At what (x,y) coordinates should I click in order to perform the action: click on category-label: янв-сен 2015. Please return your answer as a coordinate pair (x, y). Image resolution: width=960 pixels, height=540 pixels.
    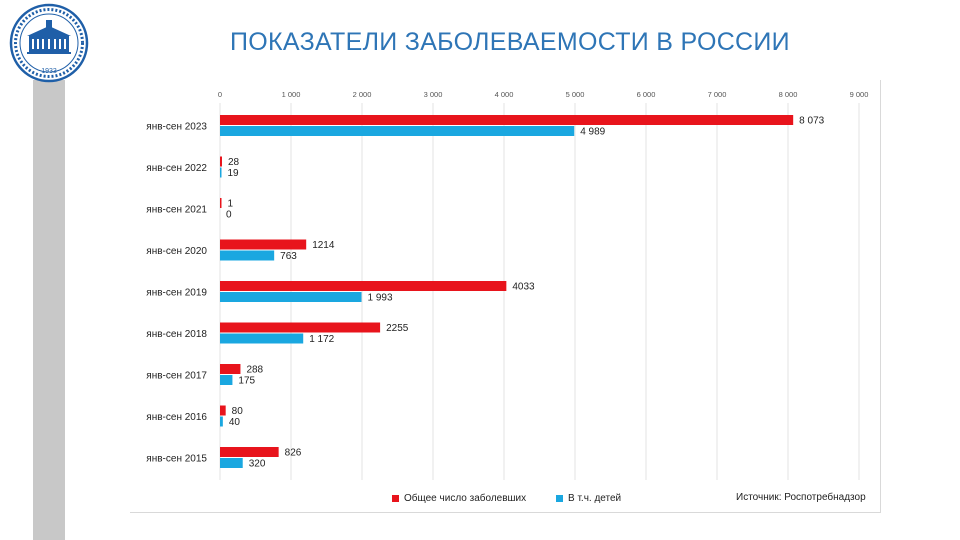
    Looking at the image, I should click on (176, 459).